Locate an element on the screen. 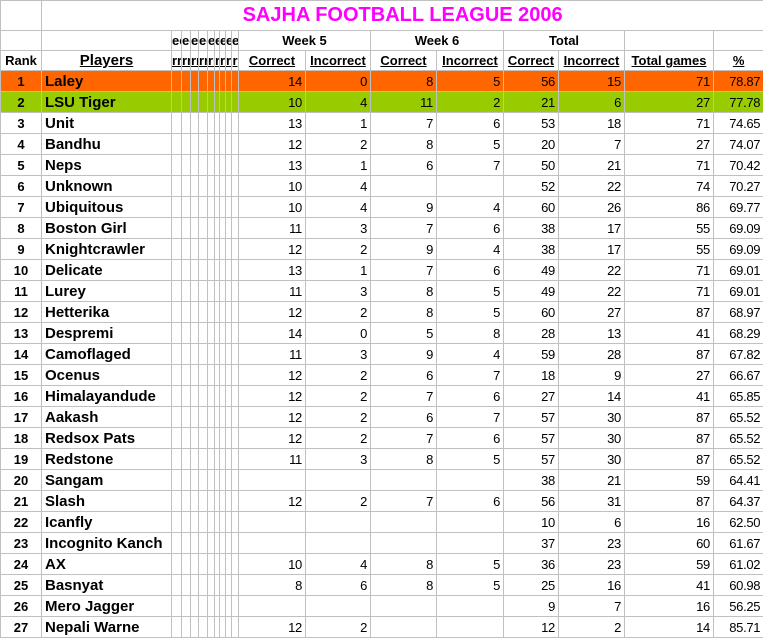 The height and width of the screenshot is (638, 763). total-games-cell: 71 is located at coordinates (669, 165).